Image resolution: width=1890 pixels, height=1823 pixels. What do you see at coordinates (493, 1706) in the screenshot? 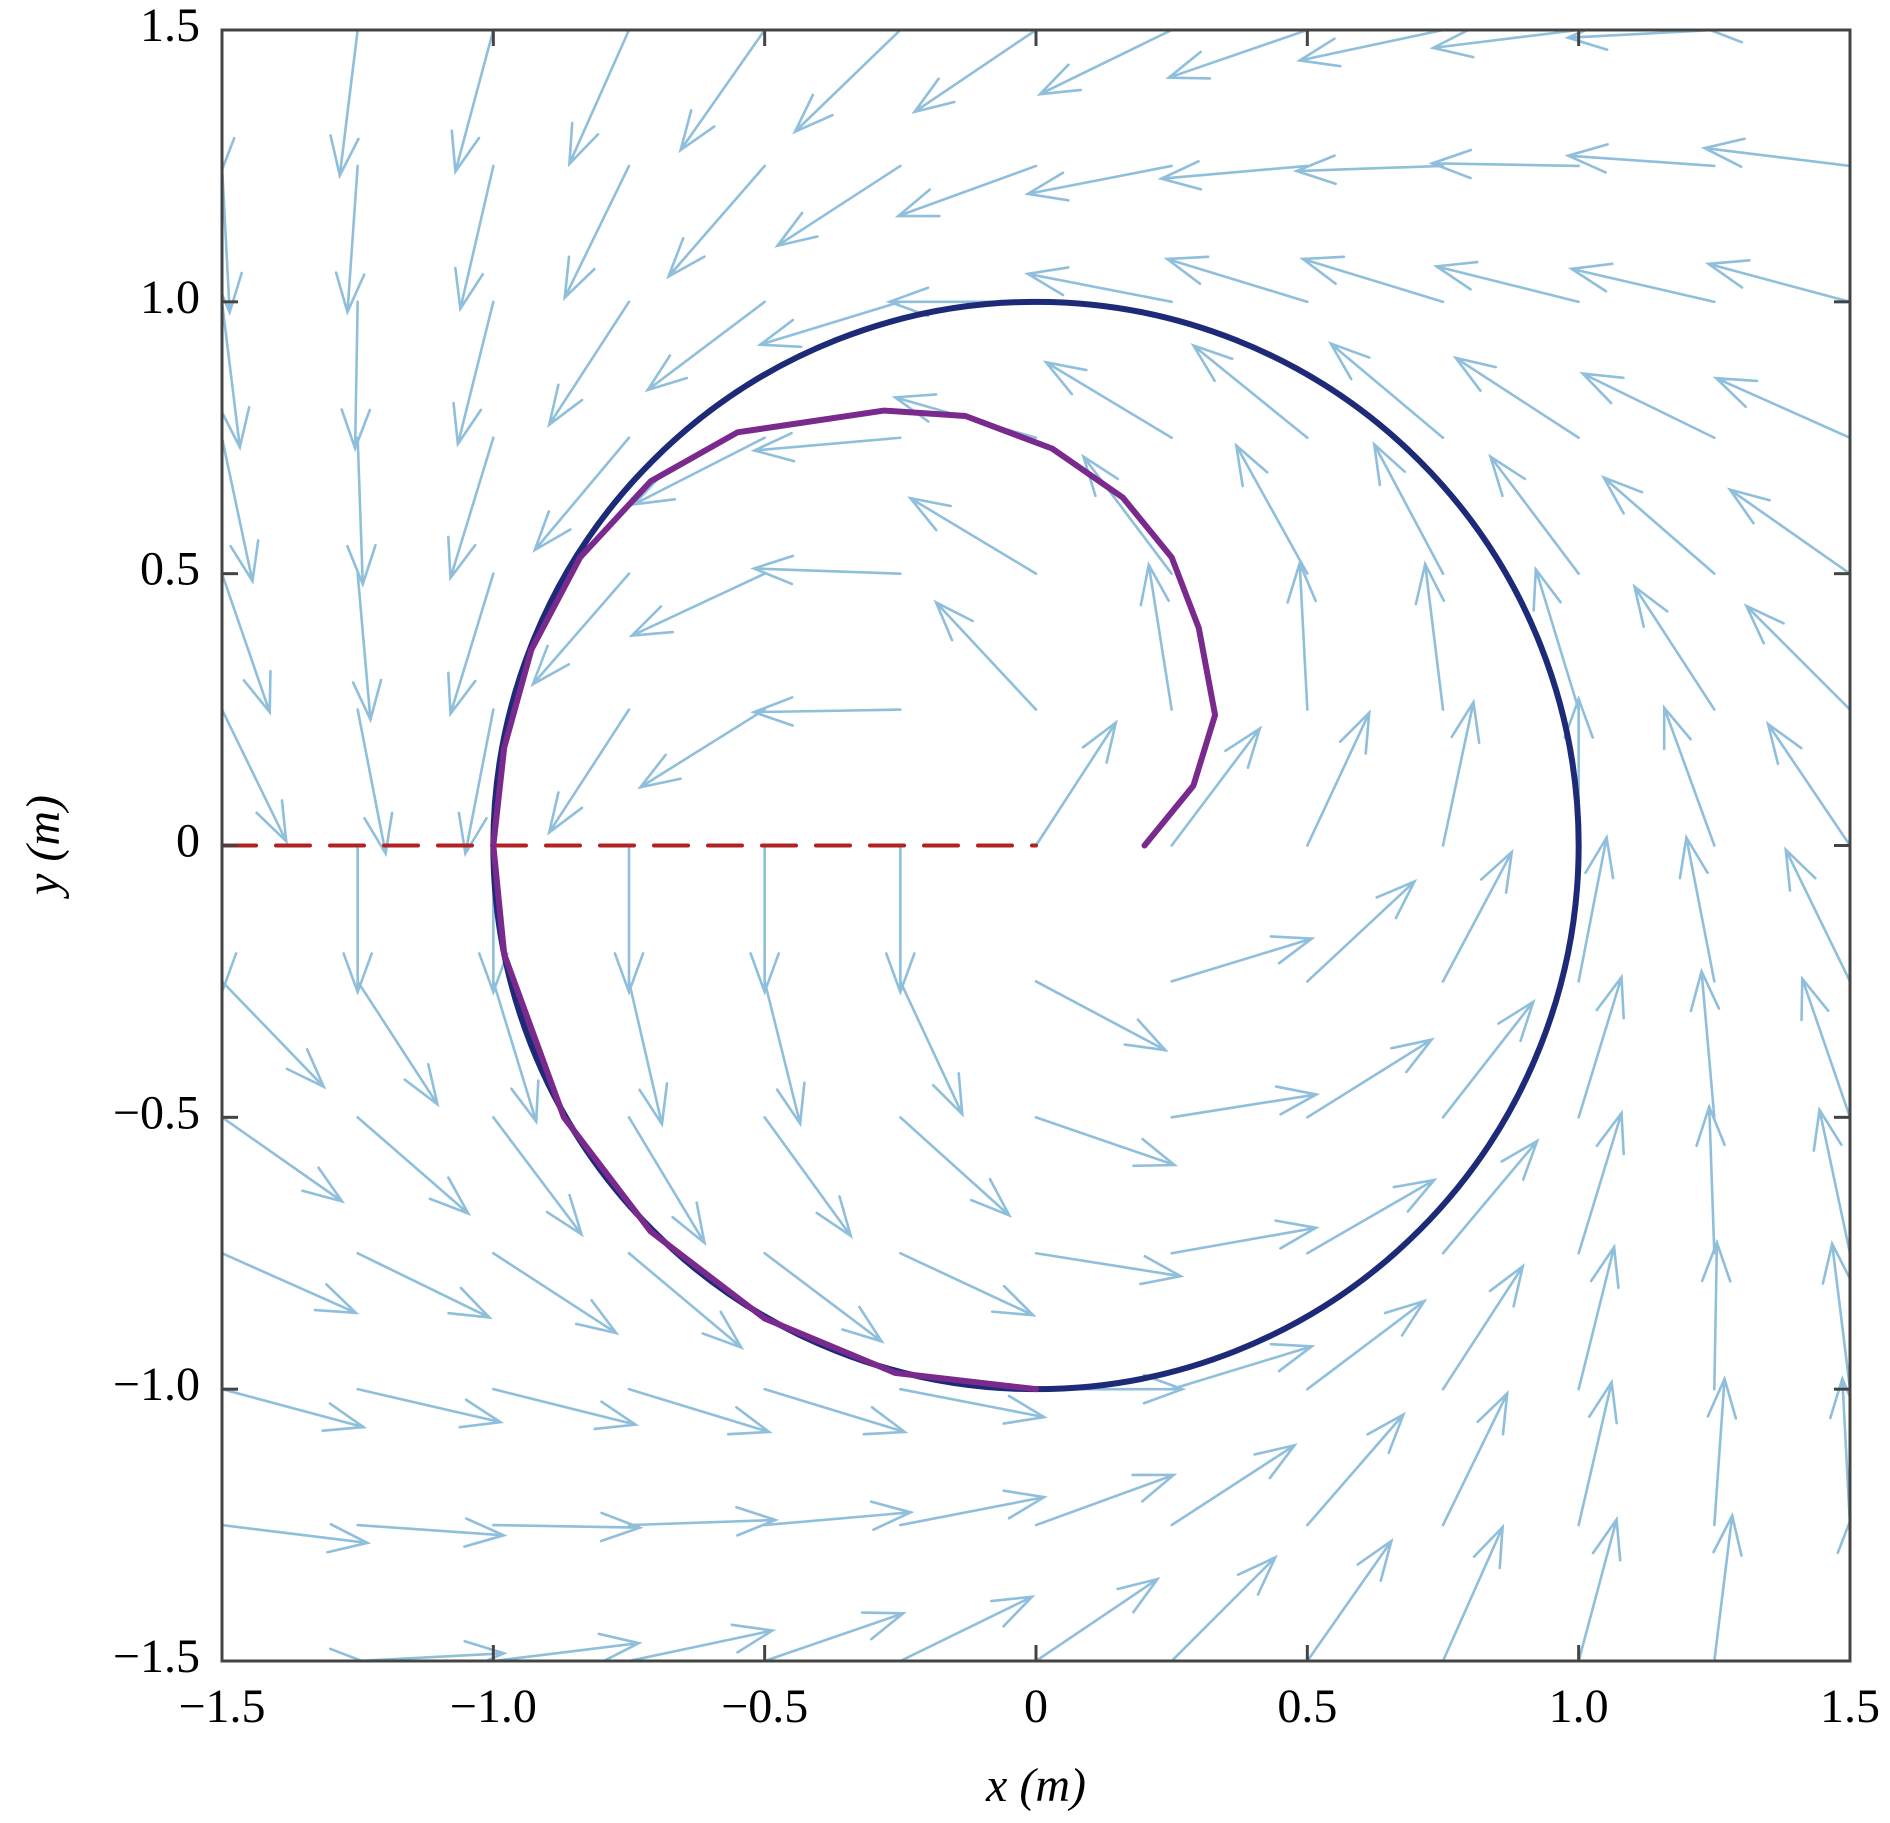
I see `x-tick-label: −1.0` at bounding box center [493, 1706].